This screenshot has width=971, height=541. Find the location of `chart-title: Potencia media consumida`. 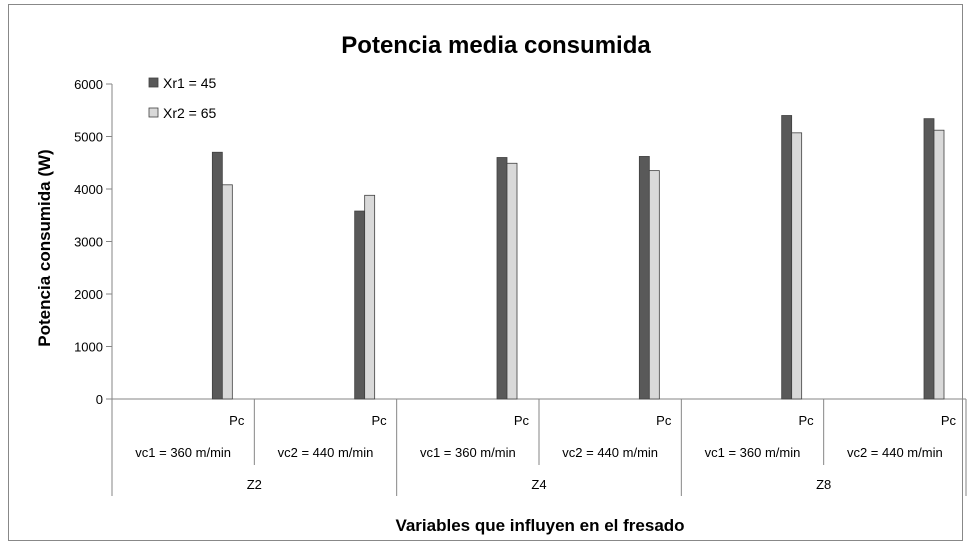

chart-title: Potencia media consumida is located at coordinates (496, 45).